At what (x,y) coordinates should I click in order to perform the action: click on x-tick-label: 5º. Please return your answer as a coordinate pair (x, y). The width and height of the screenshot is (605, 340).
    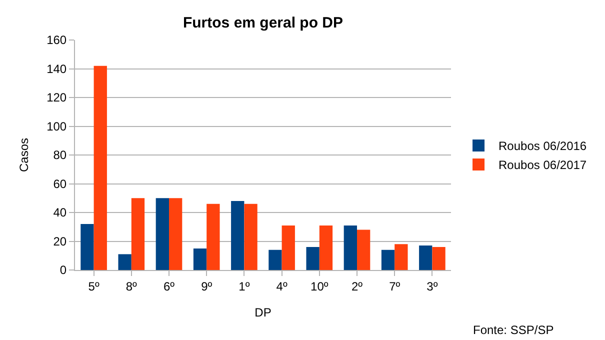
    Looking at the image, I should click on (94, 286).